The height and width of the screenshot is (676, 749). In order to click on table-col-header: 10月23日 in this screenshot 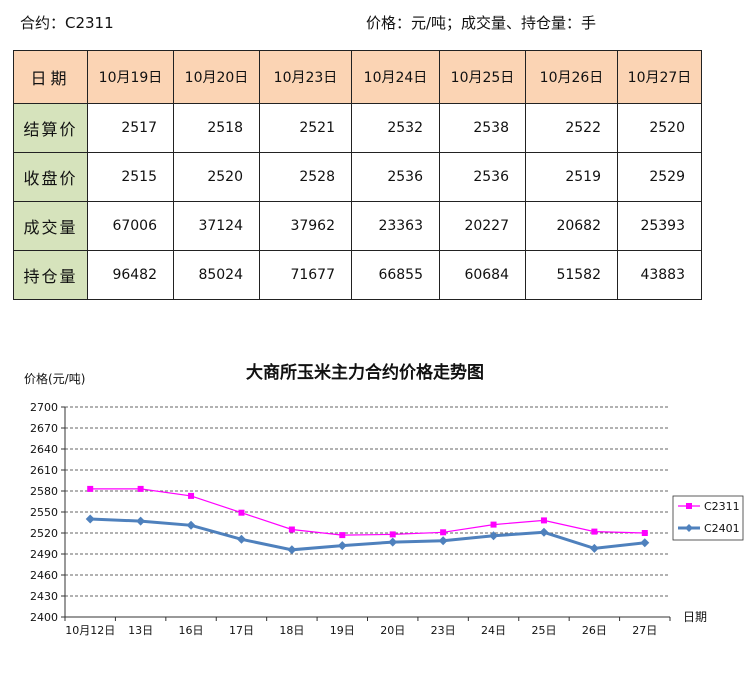, I will do `click(305, 77)`.